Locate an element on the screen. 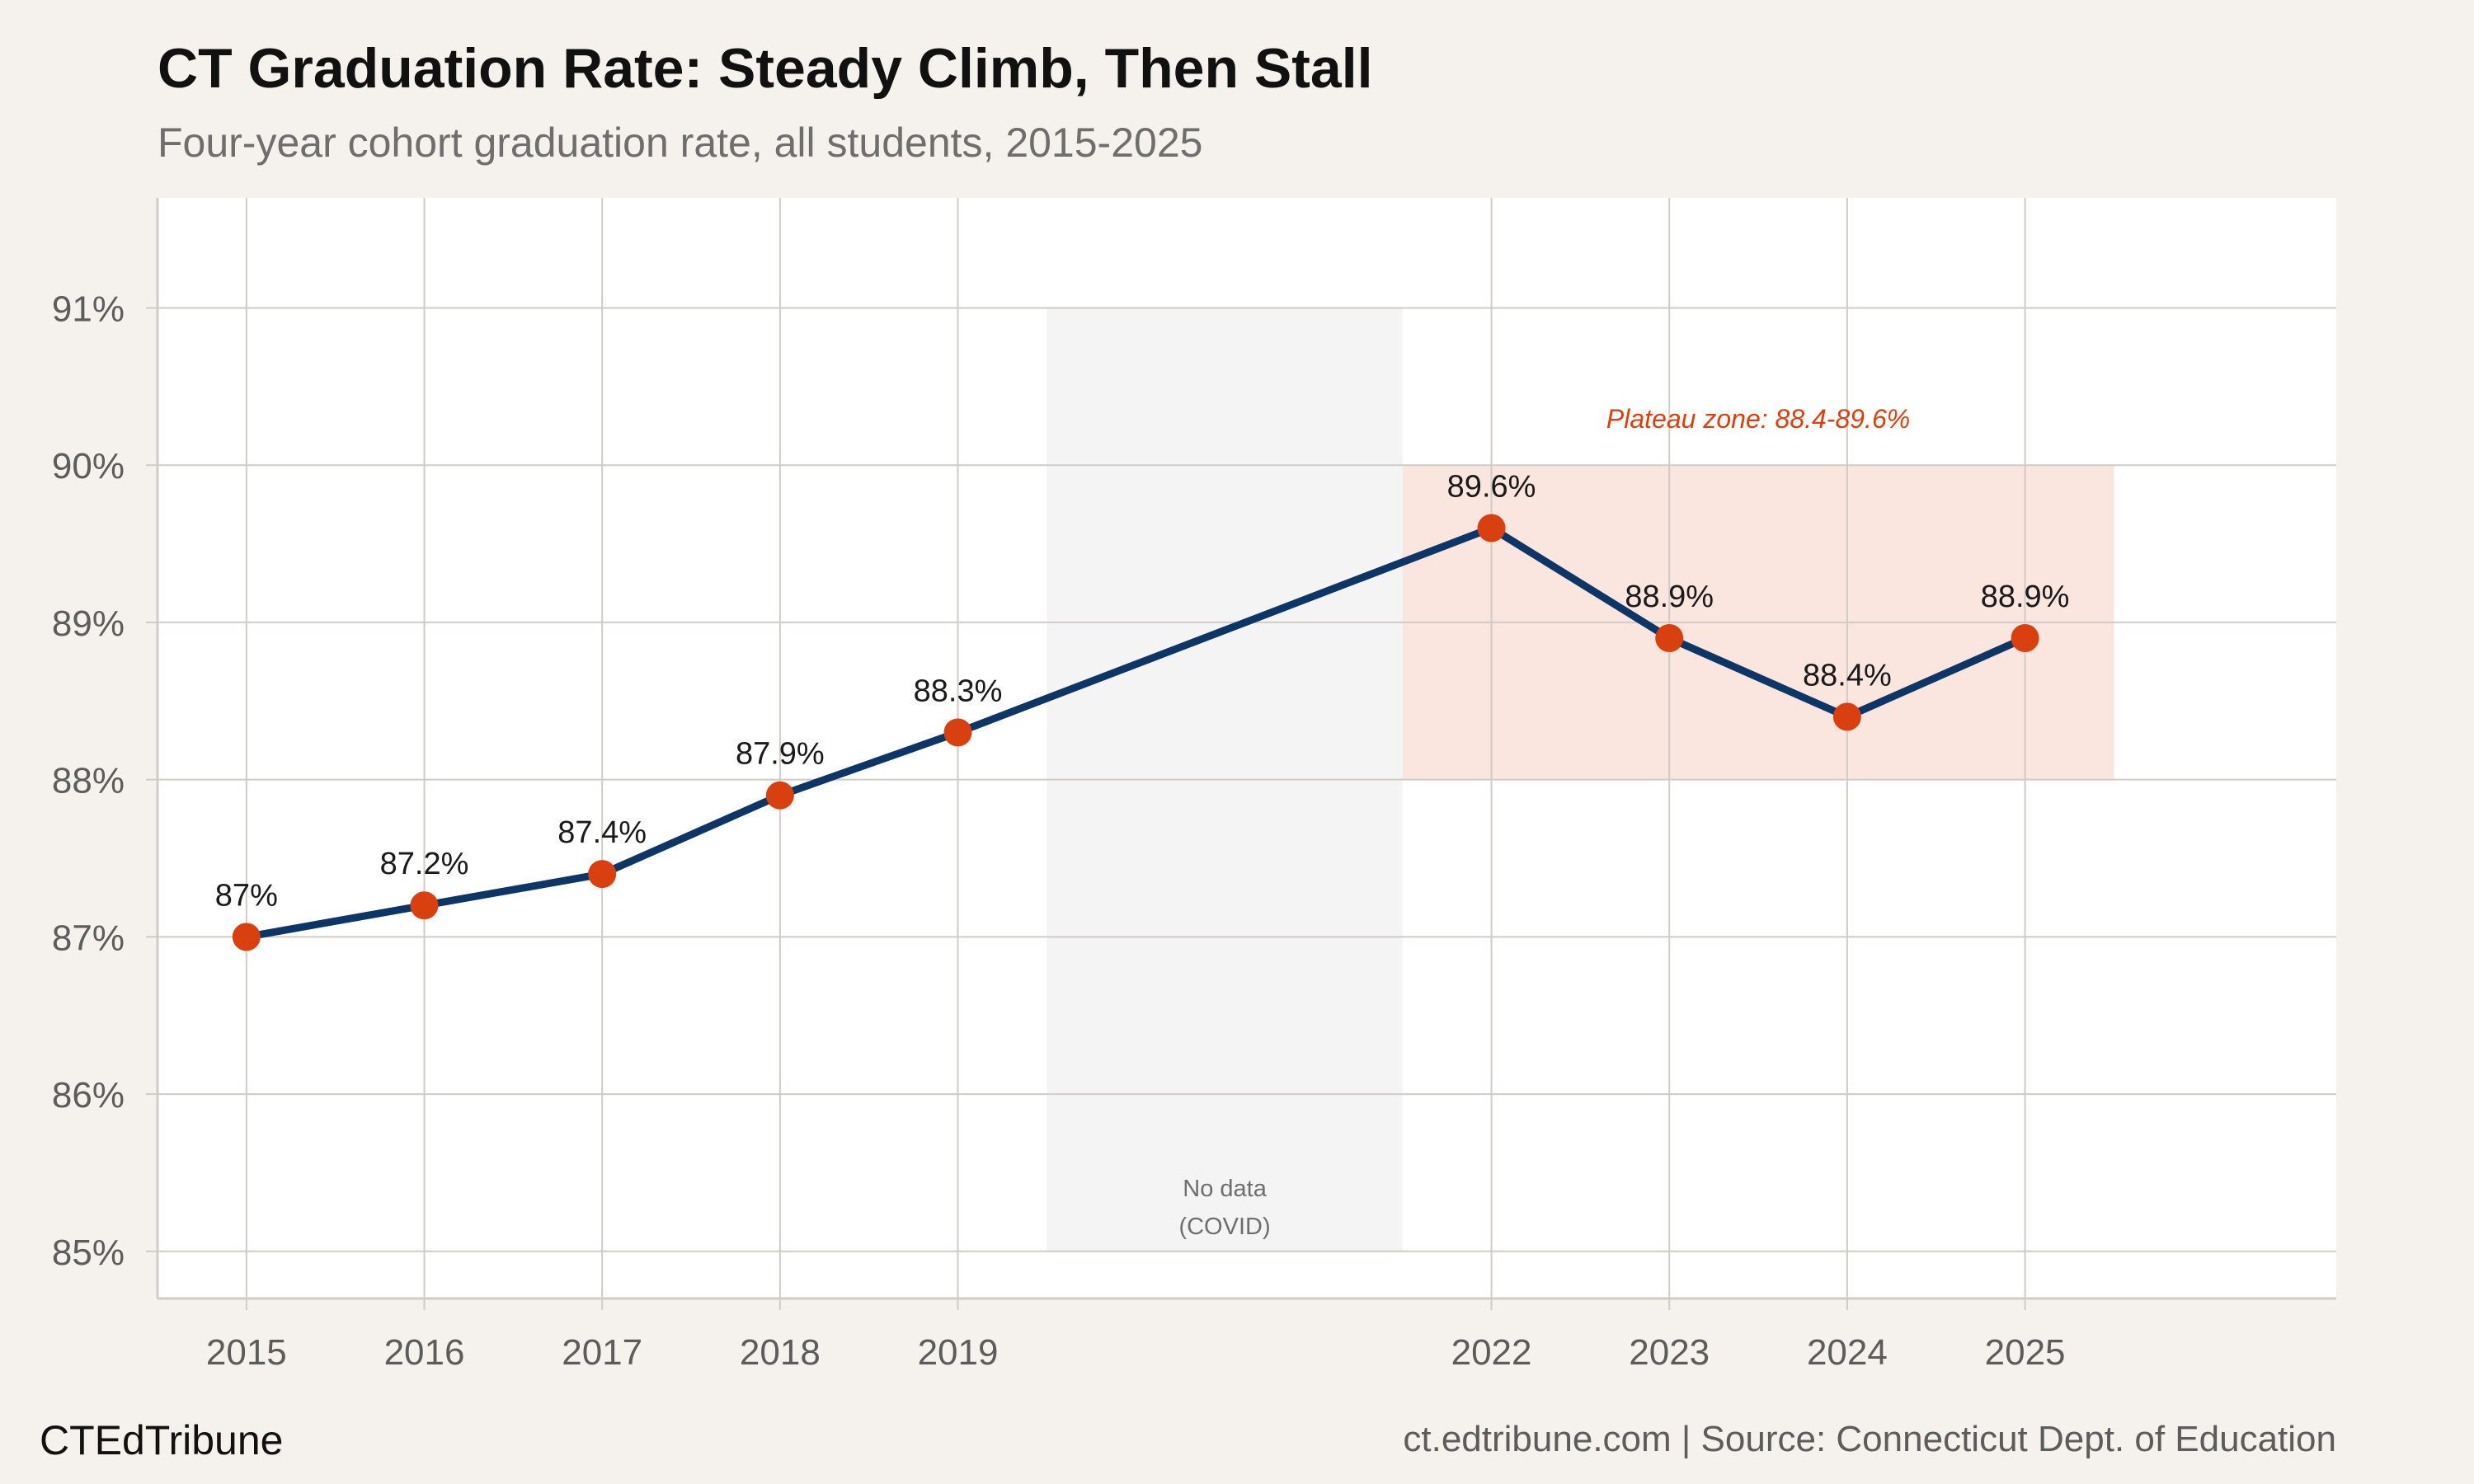  x-tick-label: 2016 is located at coordinates (424, 1352).